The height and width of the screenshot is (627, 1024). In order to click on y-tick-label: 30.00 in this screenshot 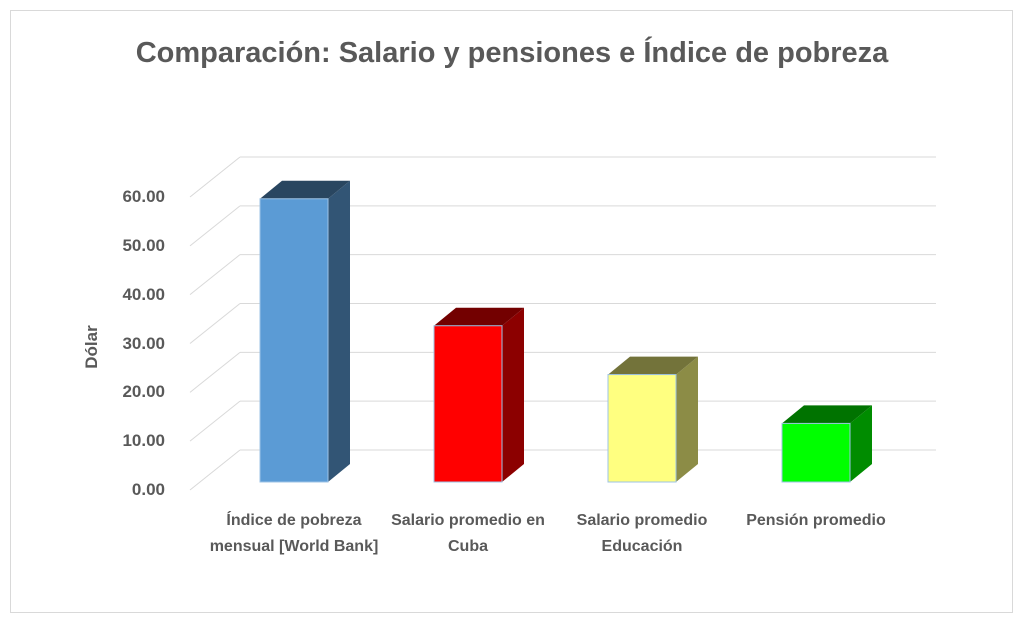, I will do `click(143, 343)`.